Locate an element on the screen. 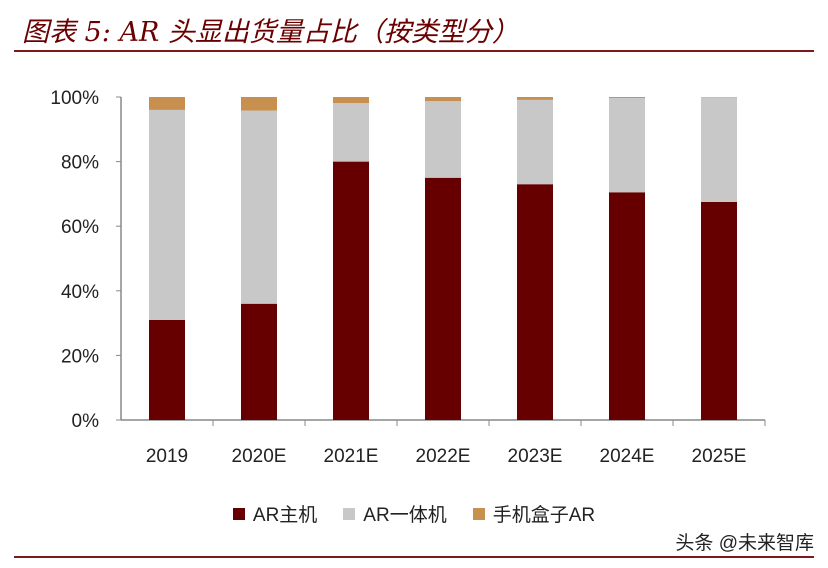 Image resolution: width=828 pixels, height=568 pixels. title-divider is located at coordinates (414, 51).